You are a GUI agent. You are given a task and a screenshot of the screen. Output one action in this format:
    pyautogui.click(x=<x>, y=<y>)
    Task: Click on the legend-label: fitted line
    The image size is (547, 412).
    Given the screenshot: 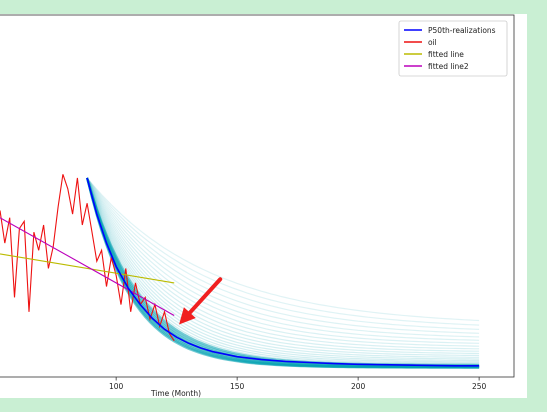 What is the action you would take?
    pyautogui.click(x=446, y=54)
    